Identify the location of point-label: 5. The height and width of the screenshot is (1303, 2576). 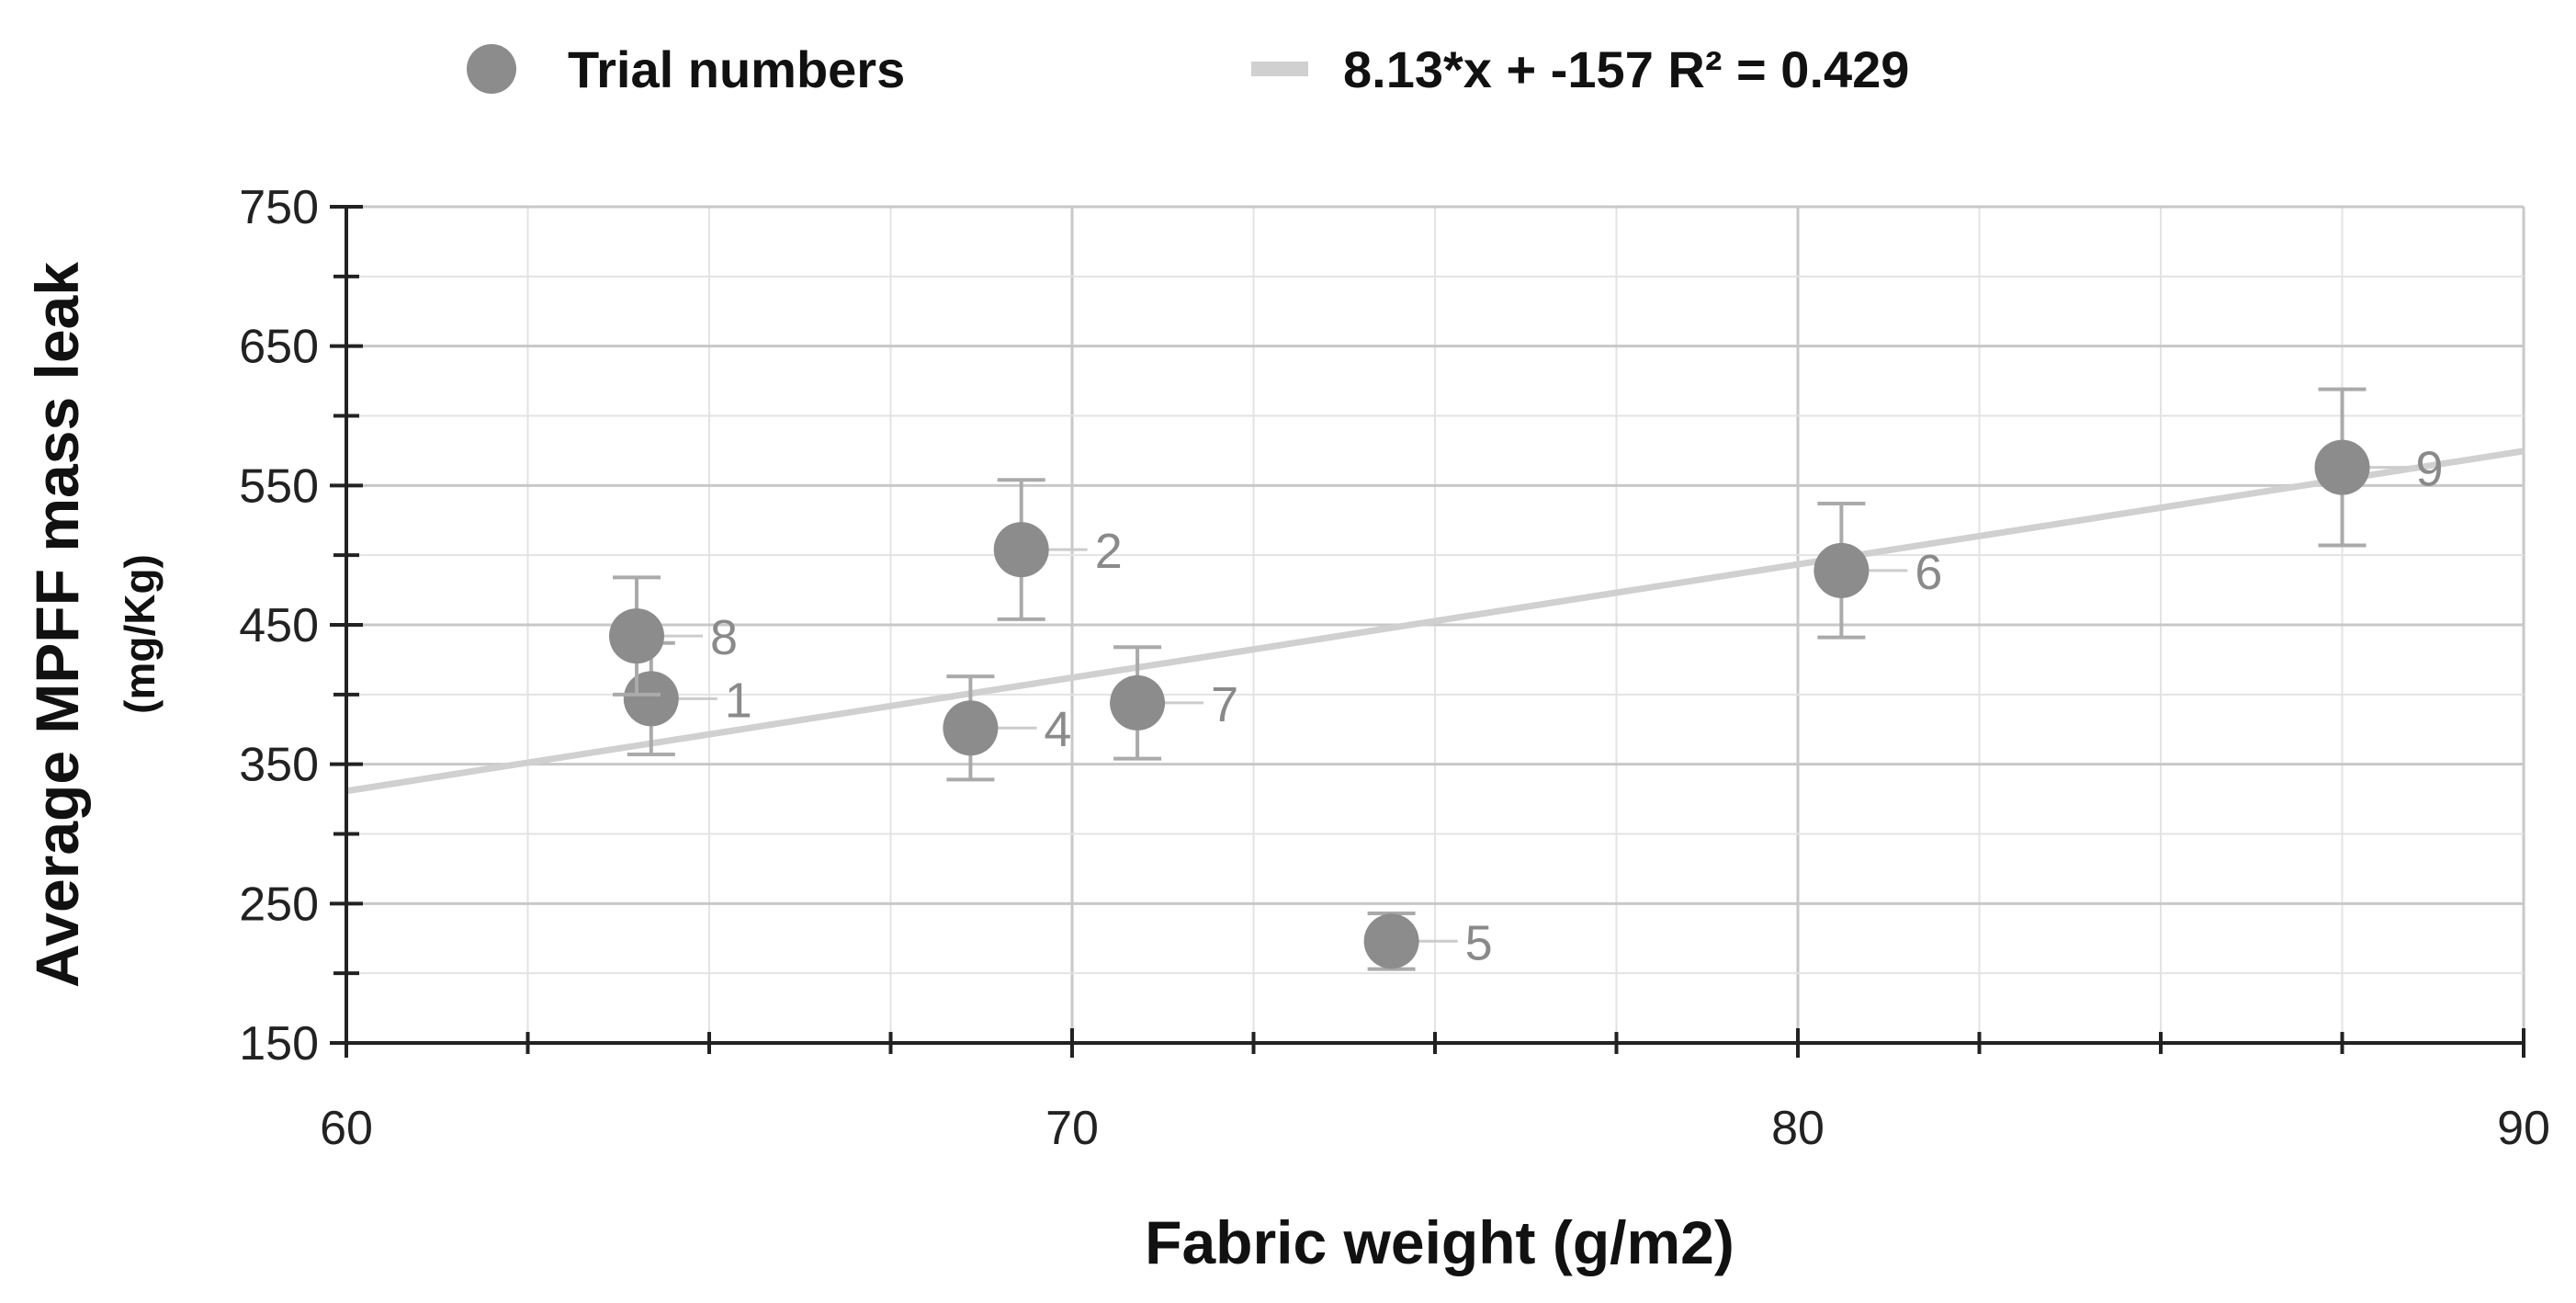
(1479, 943).